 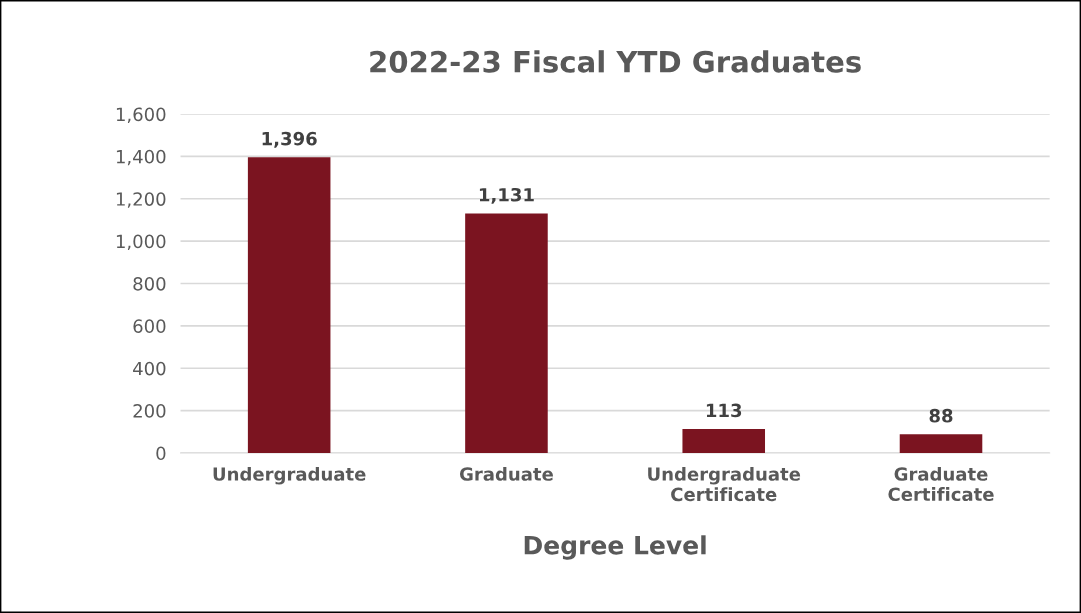 What do you see at coordinates (149, 411) in the screenshot?
I see `y-tick-label: 200` at bounding box center [149, 411].